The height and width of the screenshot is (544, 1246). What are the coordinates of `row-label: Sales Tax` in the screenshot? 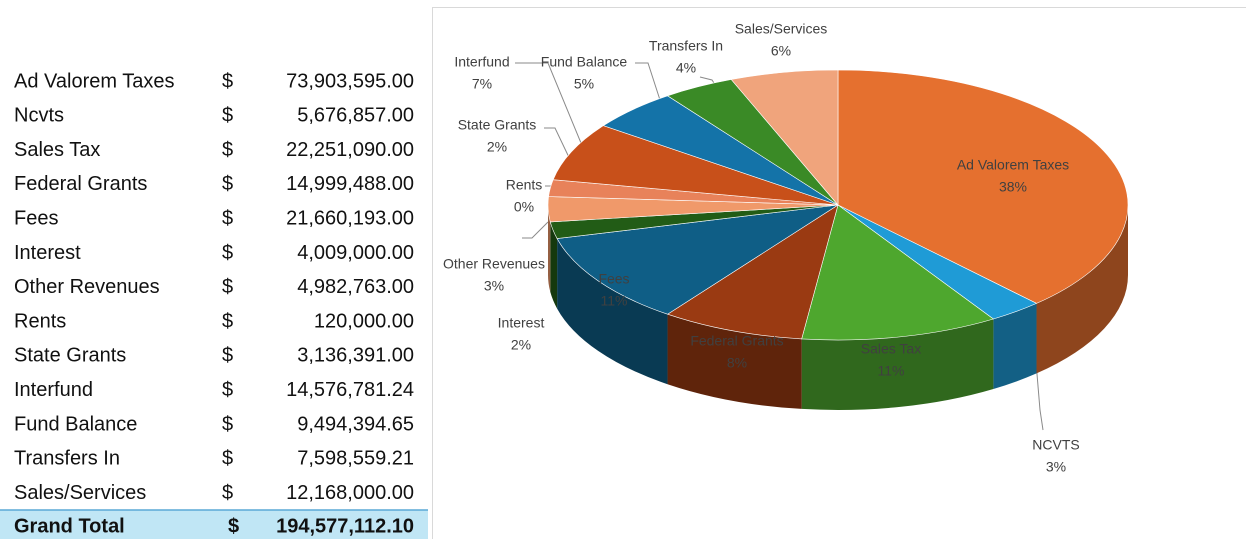 It's located at (57, 150).